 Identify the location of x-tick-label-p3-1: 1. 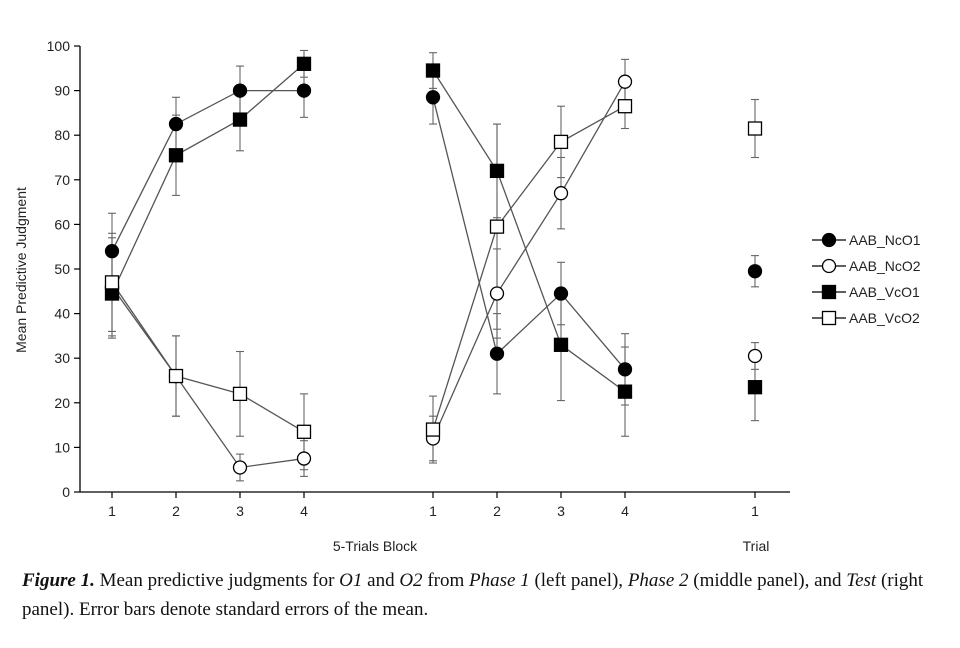
(755, 511).